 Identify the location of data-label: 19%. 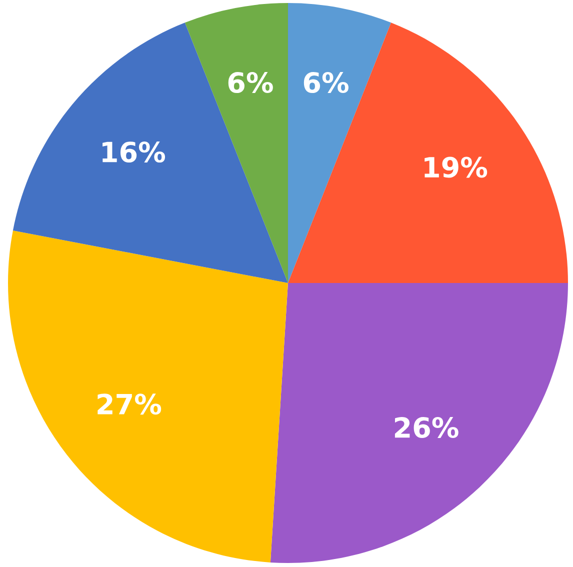
(456, 167).